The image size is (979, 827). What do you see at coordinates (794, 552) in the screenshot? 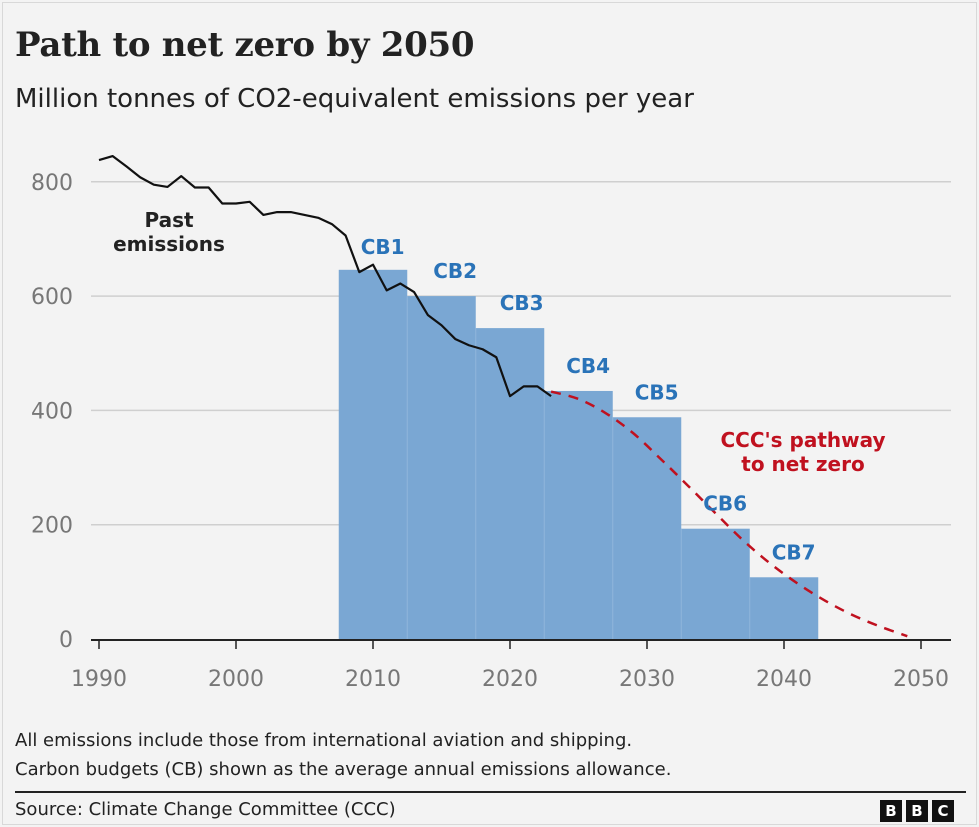
I see `carbon-budget-label-cb7: CB7` at bounding box center [794, 552].